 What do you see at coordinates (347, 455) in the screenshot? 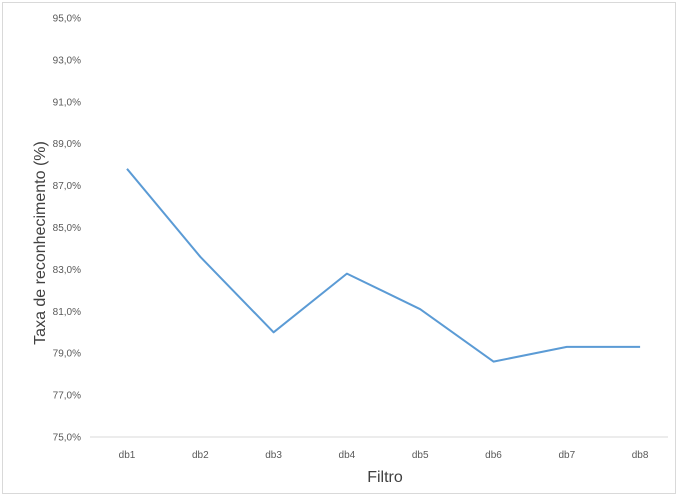
I see `x-tick-label: db4` at bounding box center [347, 455].